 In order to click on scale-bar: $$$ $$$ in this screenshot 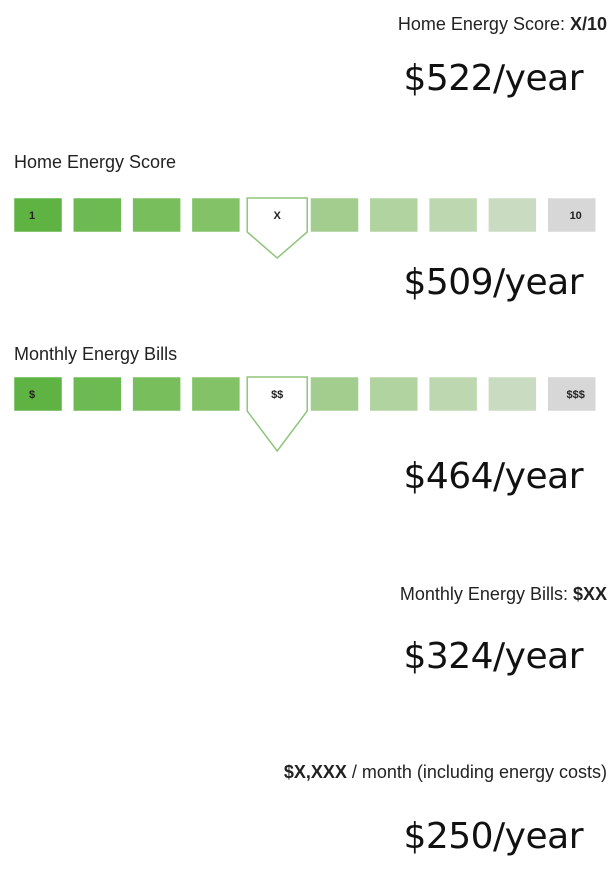, I will do `click(304, 414)`.